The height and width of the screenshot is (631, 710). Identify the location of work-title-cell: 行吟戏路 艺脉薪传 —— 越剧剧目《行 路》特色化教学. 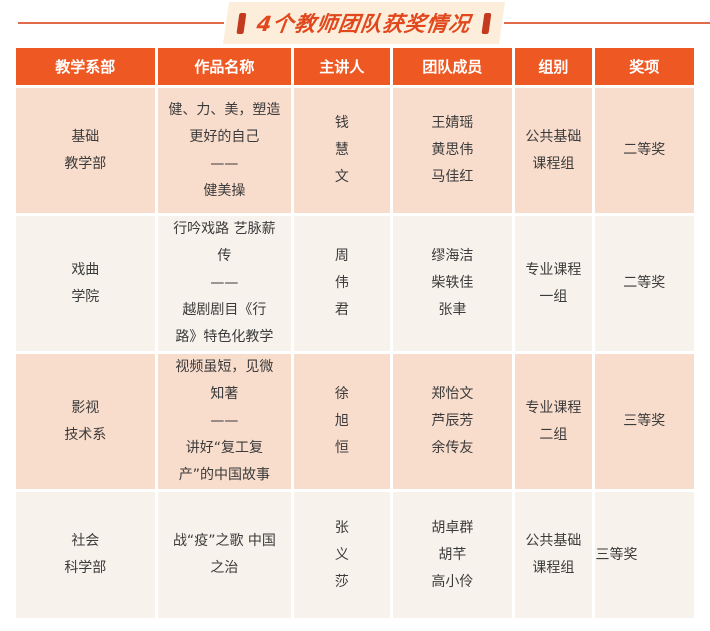
(224, 283).